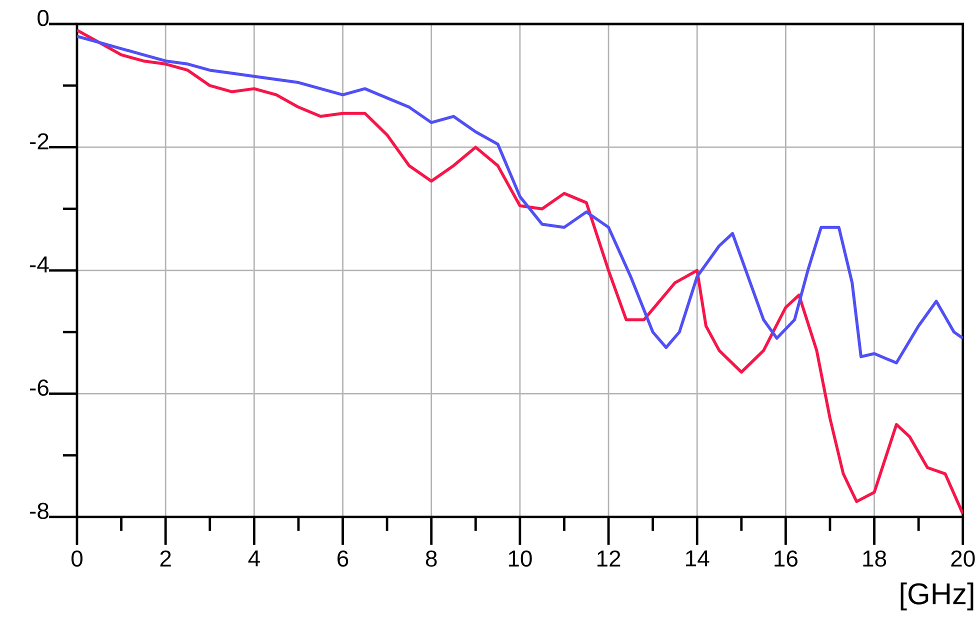 The height and width of the screenshot is (618, 979). Describe the element at coordinates (786, 558) in the screenshot. I see `x-tick-label: 16` at that location.